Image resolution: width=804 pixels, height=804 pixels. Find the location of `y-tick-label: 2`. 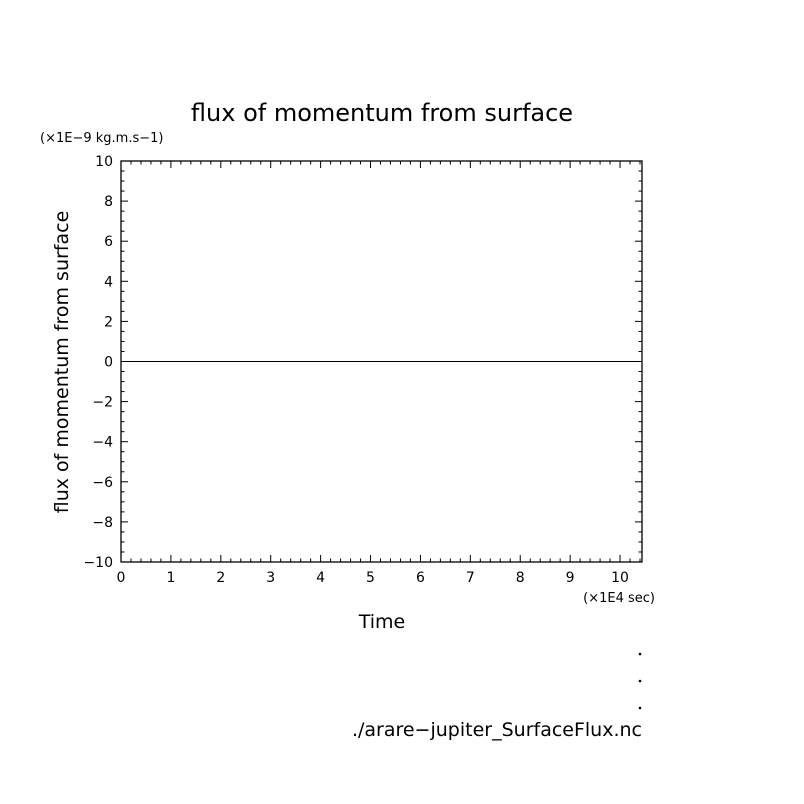

y-tick-label: 2 is located at coordinates (108, 322).